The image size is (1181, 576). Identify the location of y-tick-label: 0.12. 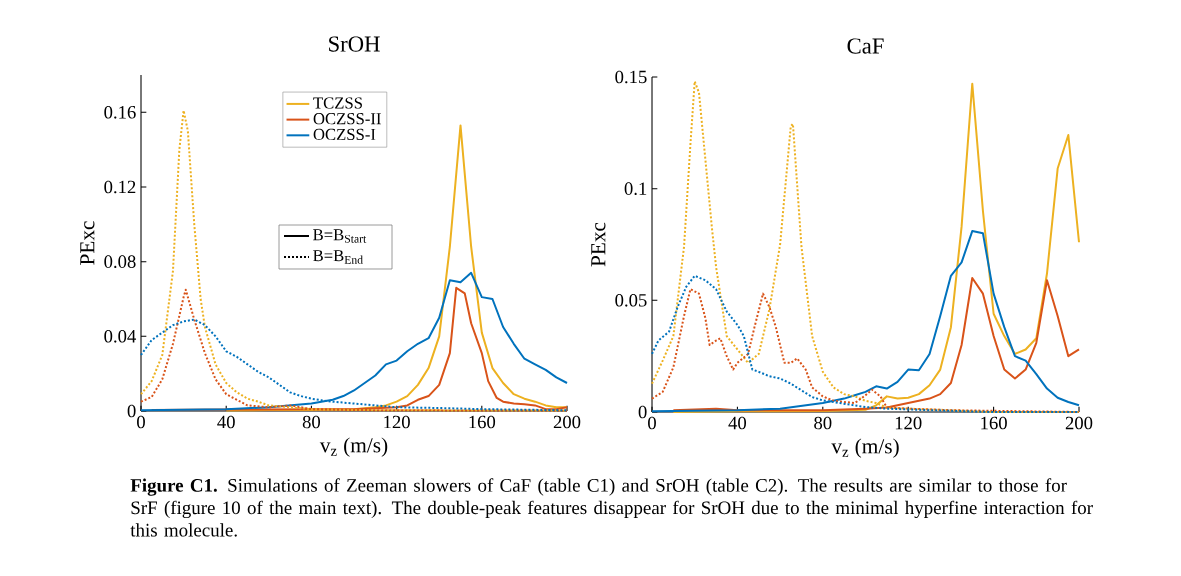
(120, 187).